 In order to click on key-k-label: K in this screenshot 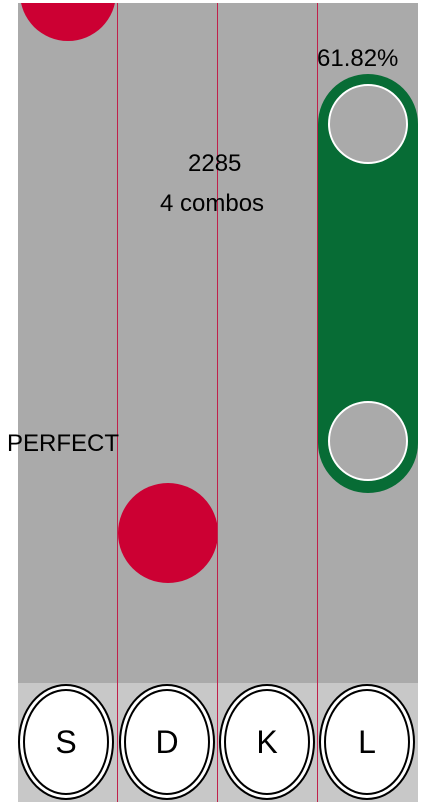, I will do `click(267, 741)`.